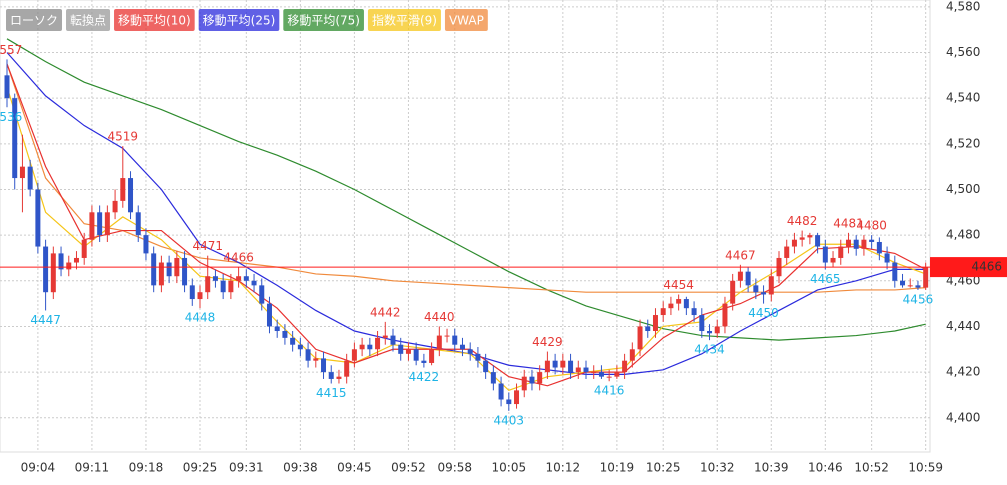  I want to click on high-label: 4467, so click(740, 255).